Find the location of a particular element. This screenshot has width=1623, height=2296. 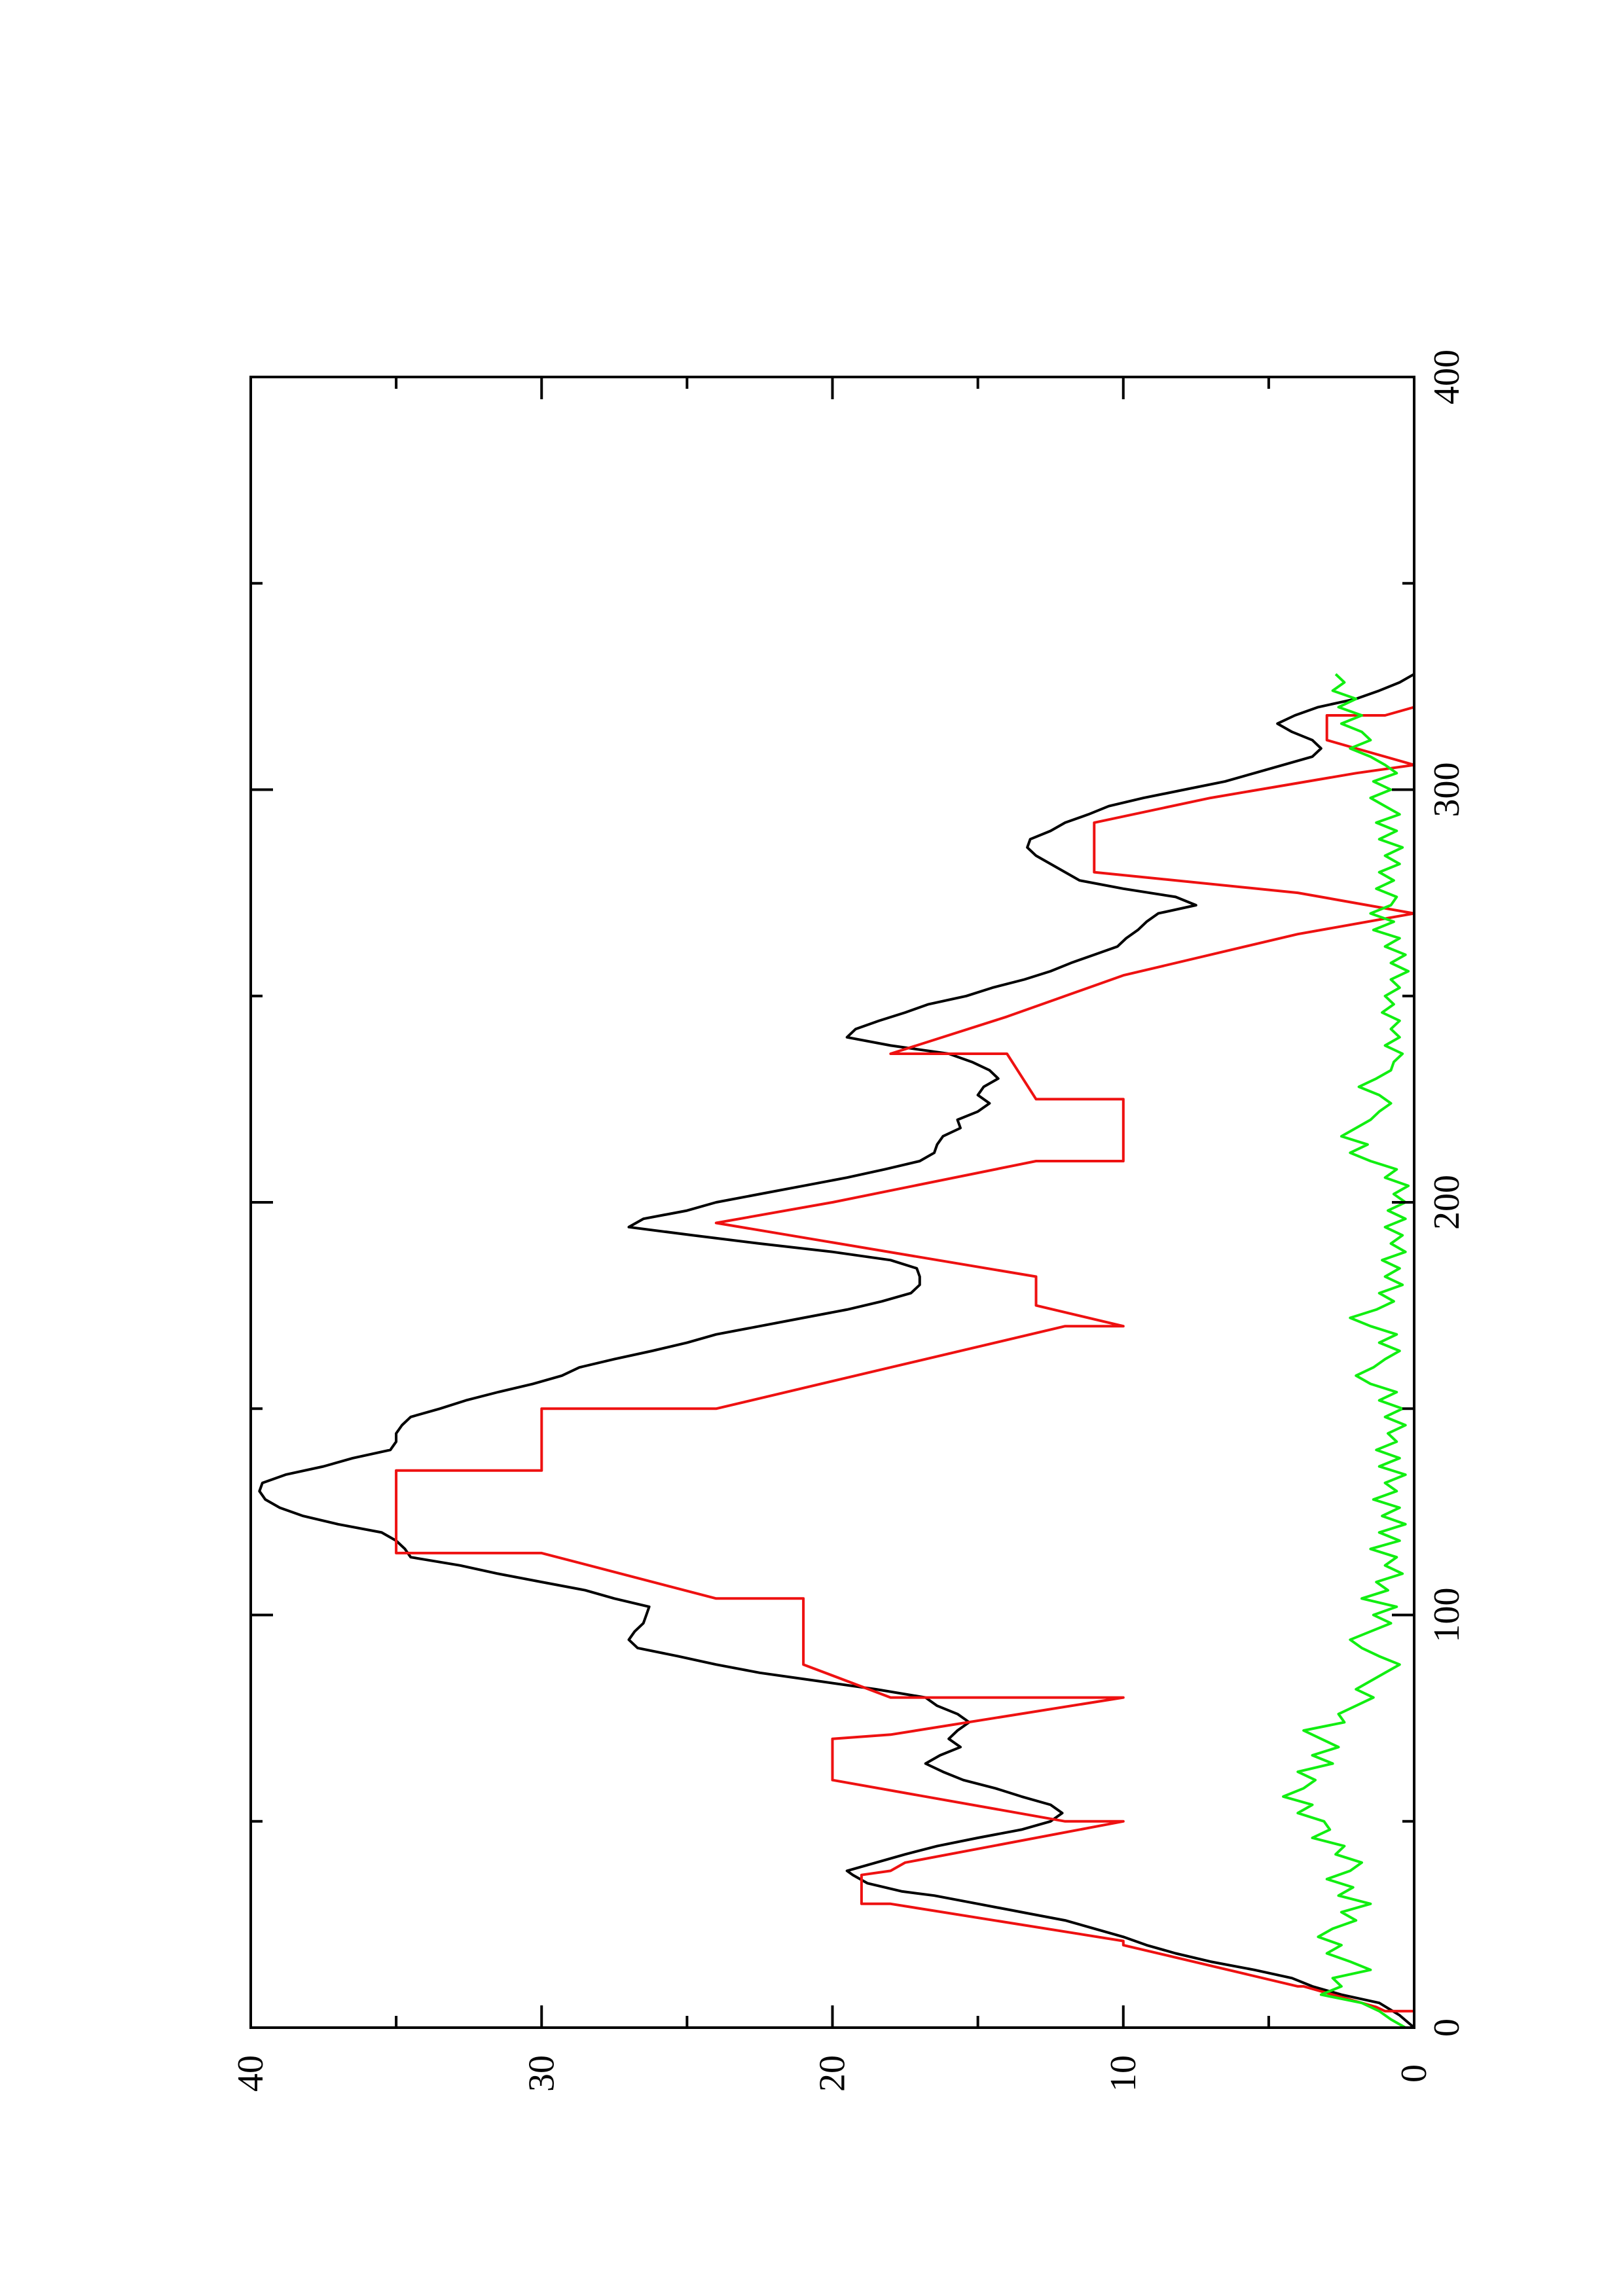

x-tick-label: 100 is located at coordinates (1447, 1615).